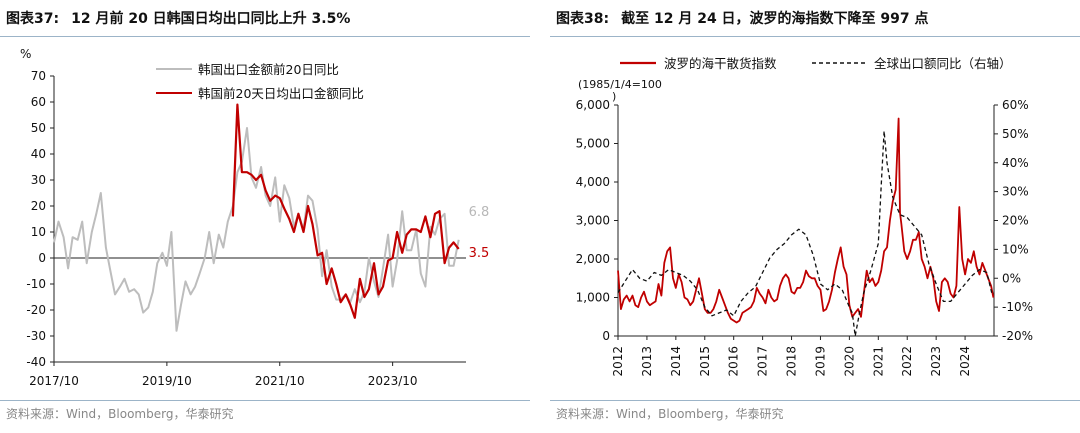 Image resolution: width=1080 pixels, height=433 pixels. Describe the element at coordinates (720, 63) in the screenshot. I see `legend-label-bdi: 波罗的海干散货指数` at that location.